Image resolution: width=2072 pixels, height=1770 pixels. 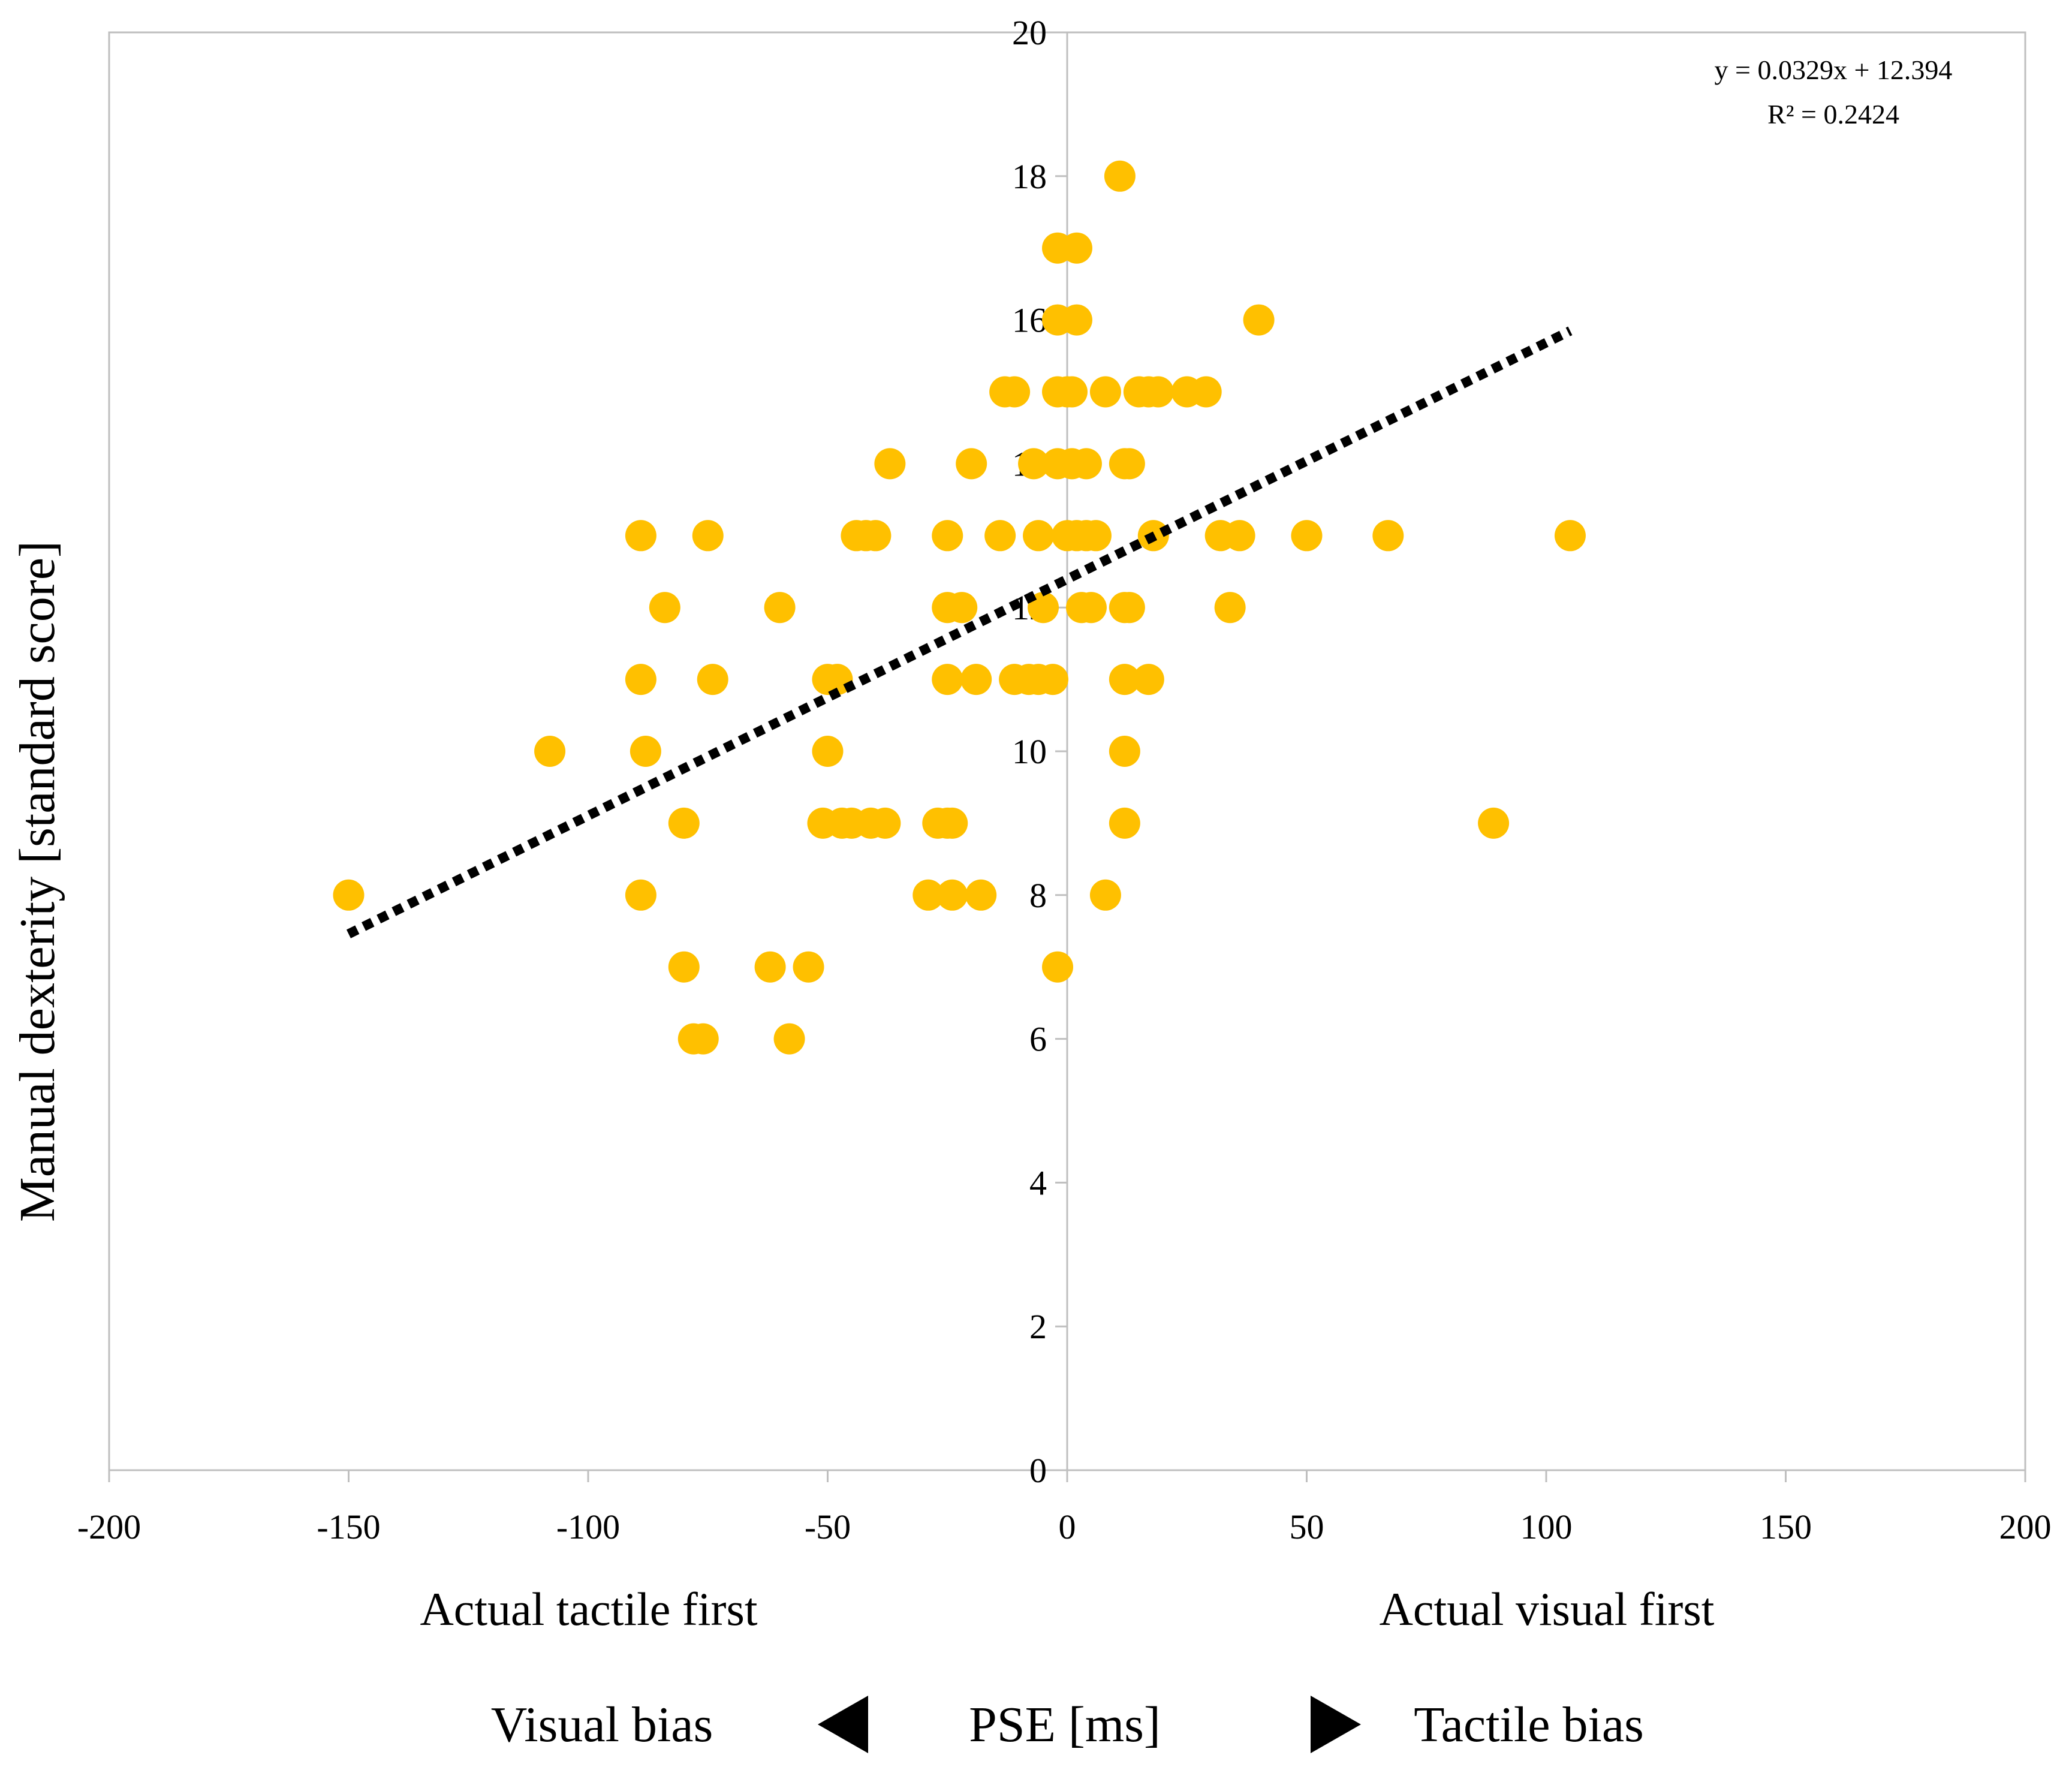 What do you see at coordinates (1548, 1609) in the screenshot?
I see `right-region-label: Actual visual first` at bounding box center [1548, 1609].